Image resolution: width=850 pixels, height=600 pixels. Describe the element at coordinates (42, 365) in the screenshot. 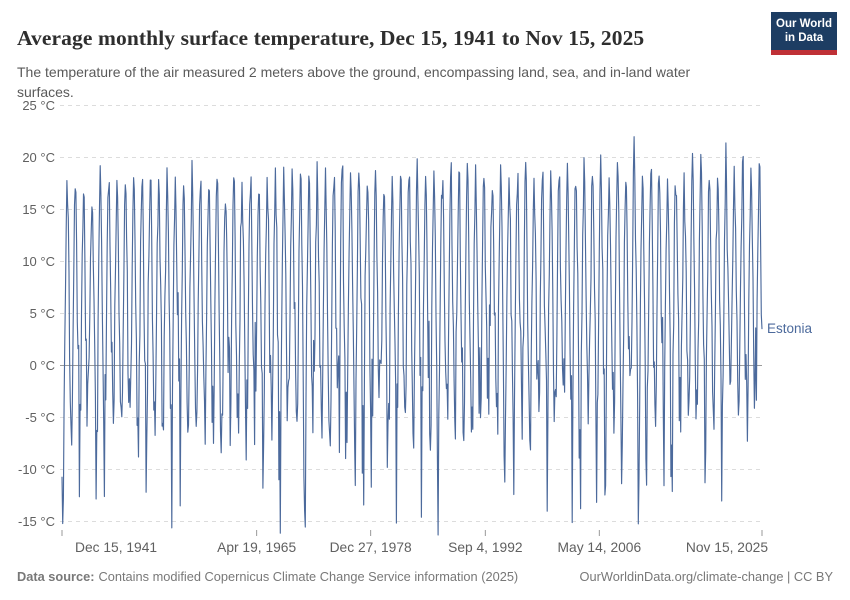

I see `y-axis-tick-label: 0 °C` at that location.